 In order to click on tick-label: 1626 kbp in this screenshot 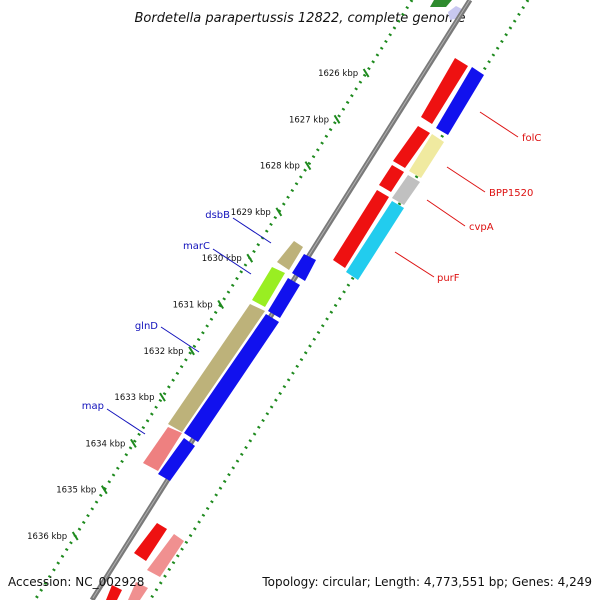, I will do `click(338, 74)`.